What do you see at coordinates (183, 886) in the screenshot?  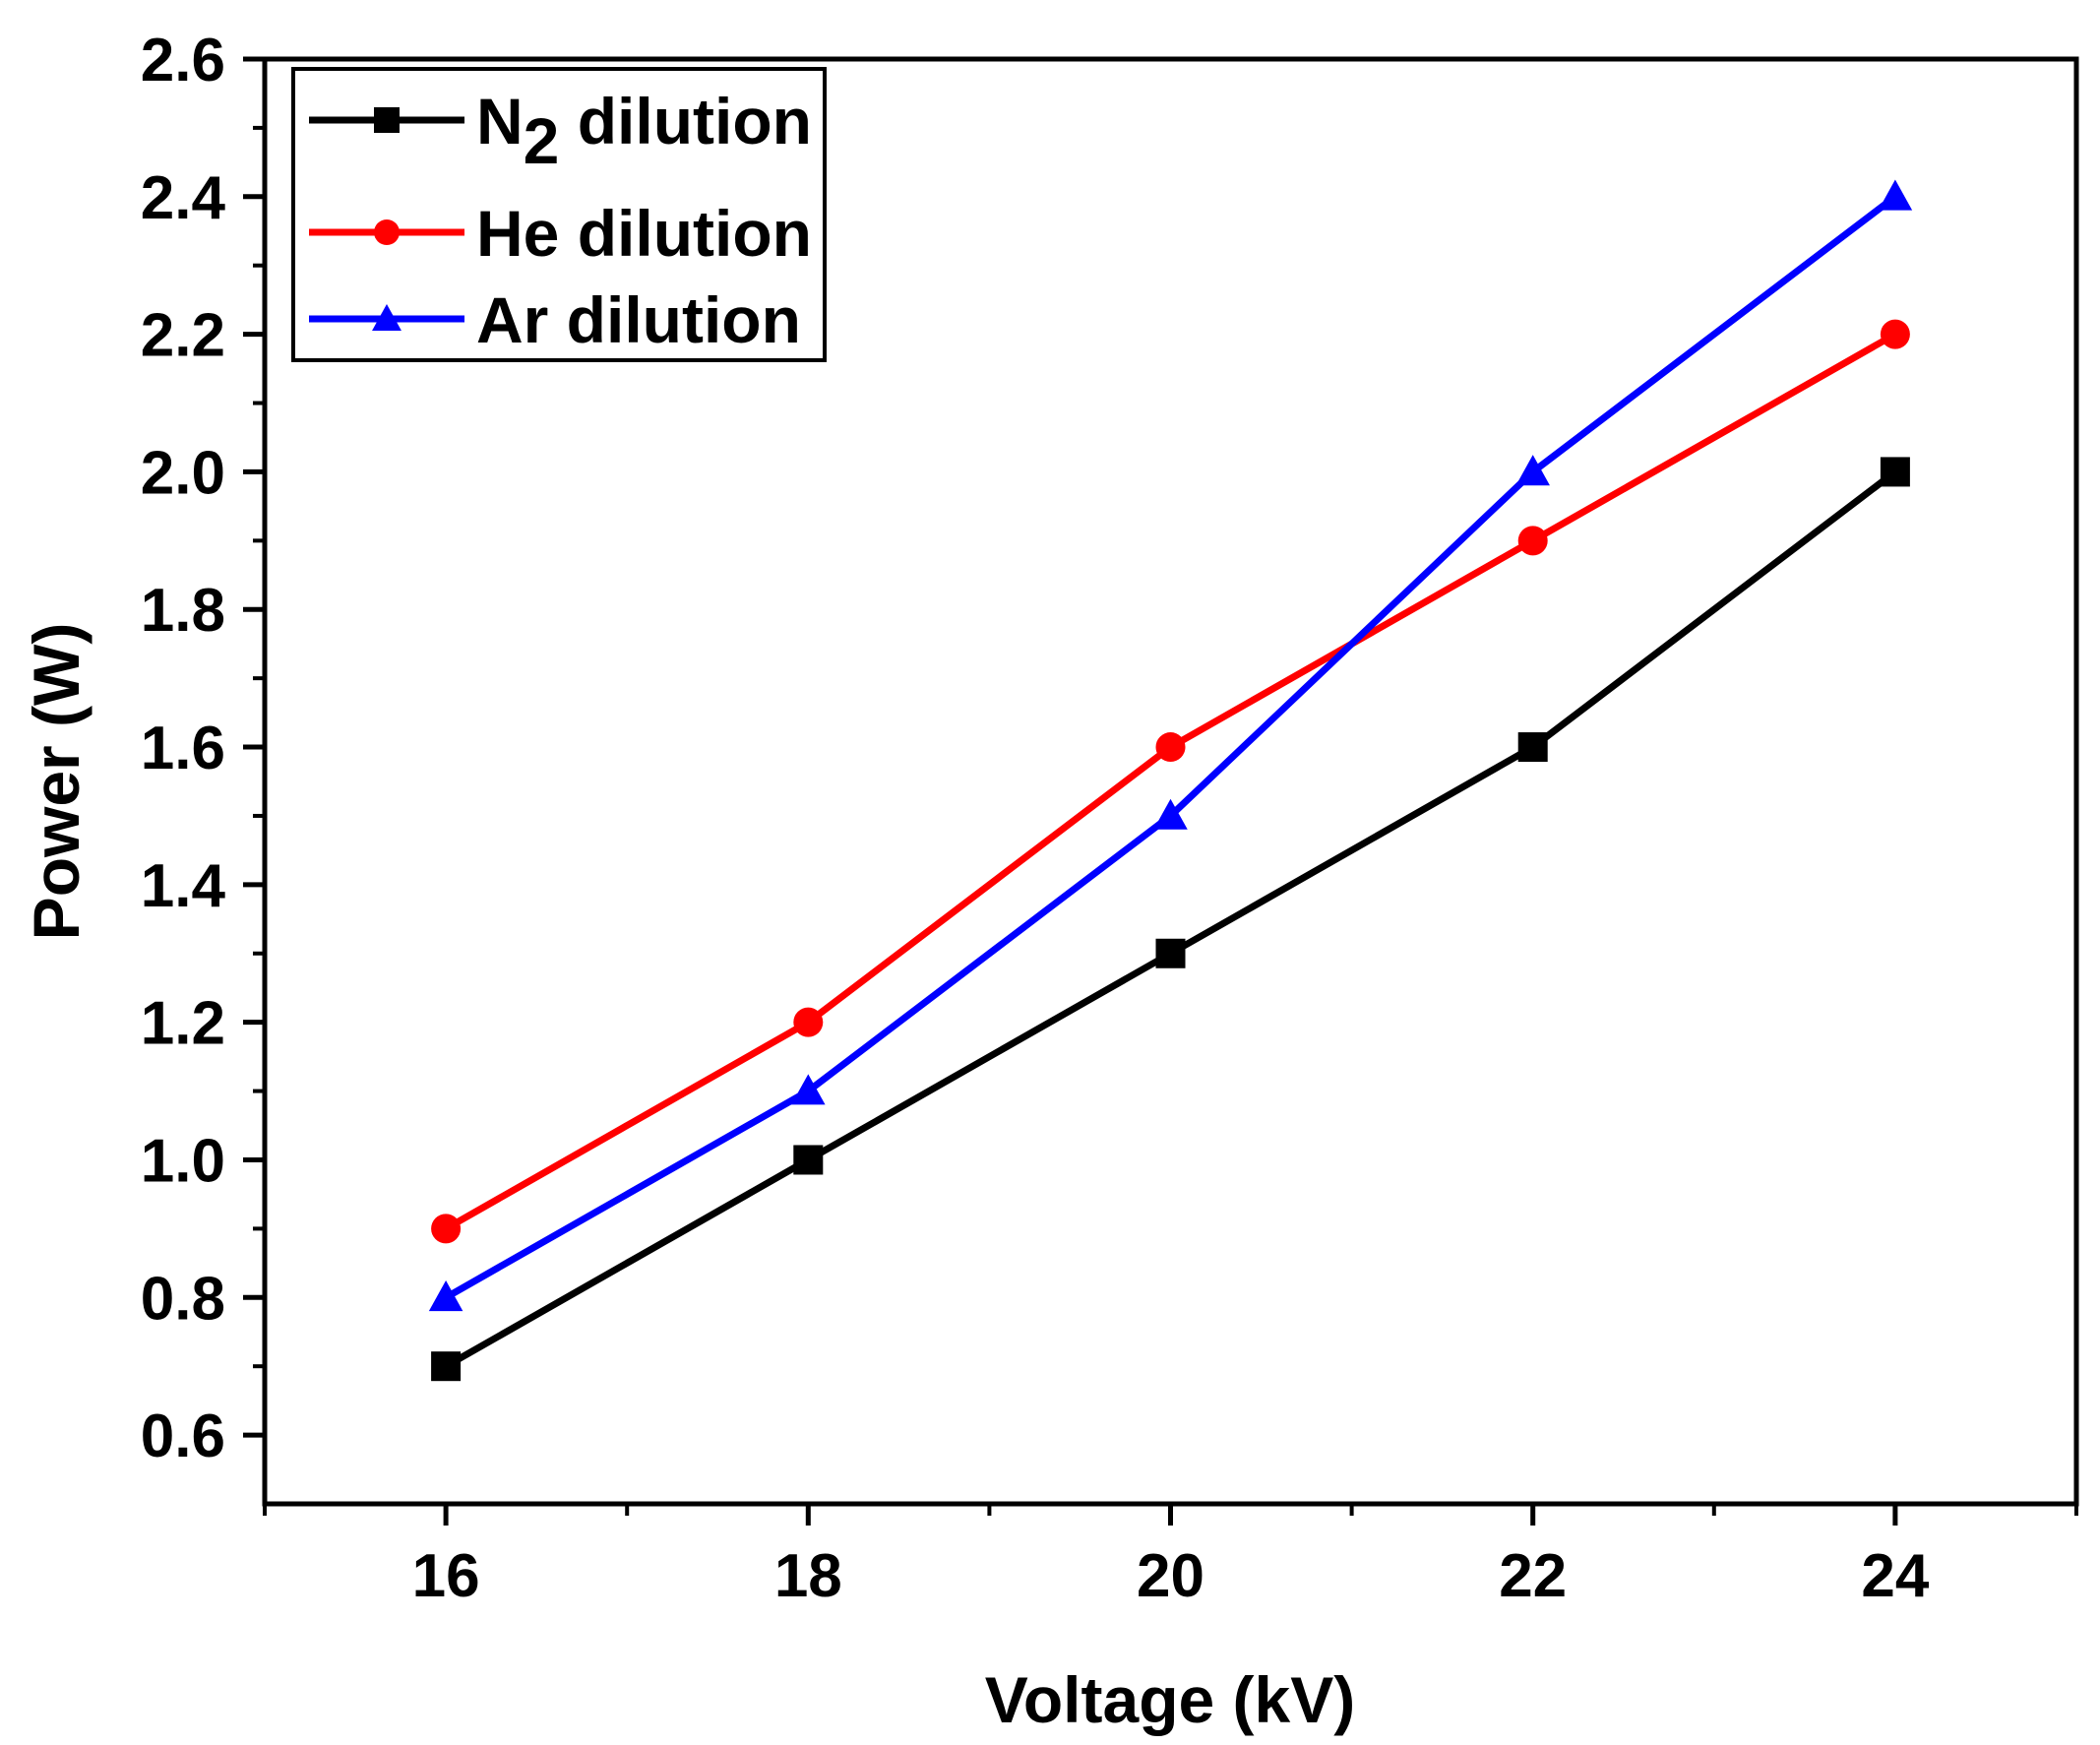 I see `y-tick-label: 1.4` at bounding box center [183, 886].